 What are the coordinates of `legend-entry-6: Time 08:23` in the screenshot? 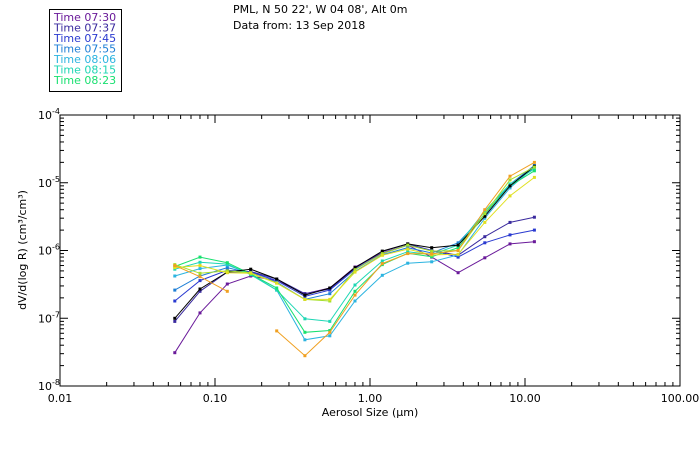 It's located at (84, 80).